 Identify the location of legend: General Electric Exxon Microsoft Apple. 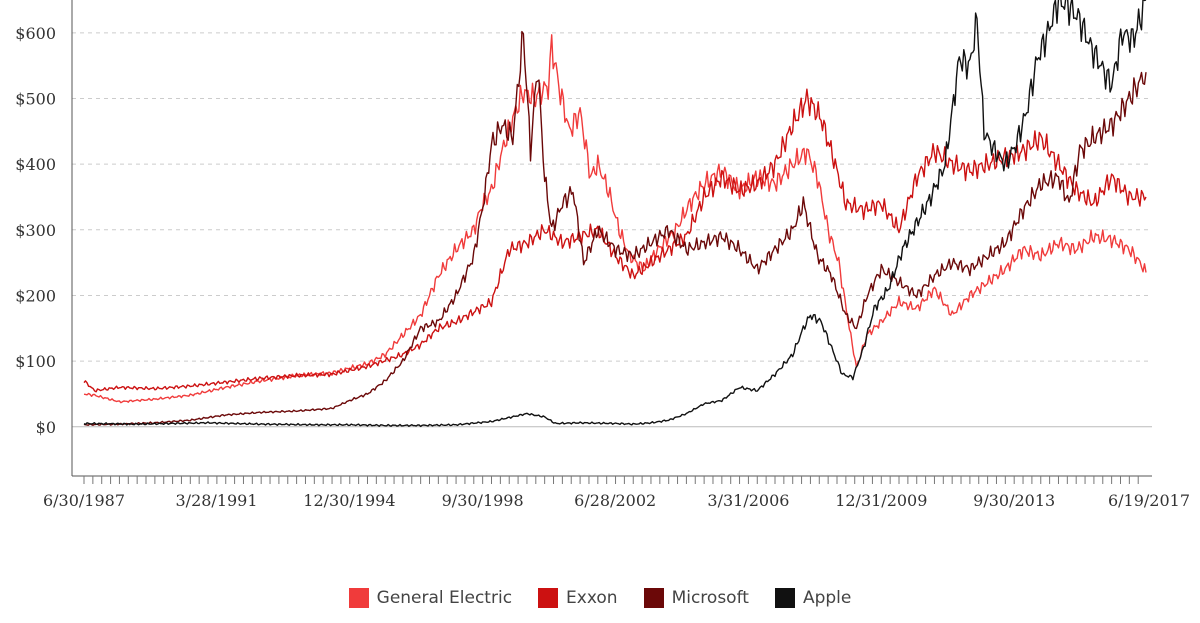
(600, 598).